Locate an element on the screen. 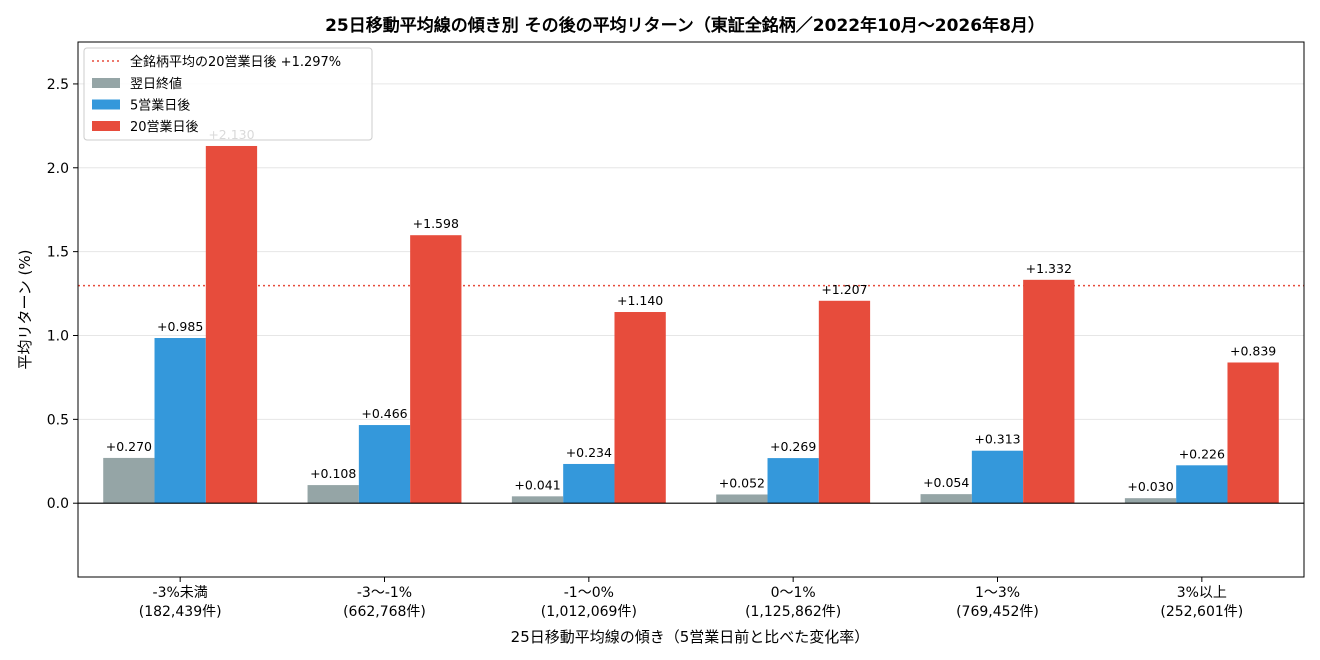 This screenshot has width=1320, height=660. y-tick-label: 2.0 is located at coordinates (58, 169).